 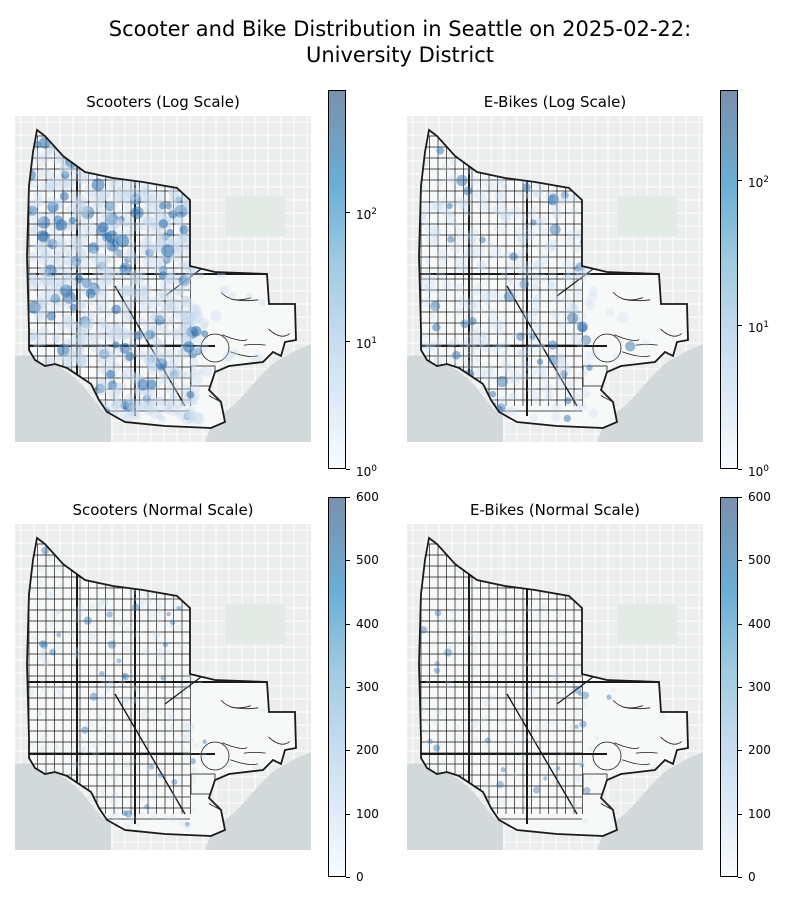 I want to click on map-scooters-log, so click(x=163, y=279).